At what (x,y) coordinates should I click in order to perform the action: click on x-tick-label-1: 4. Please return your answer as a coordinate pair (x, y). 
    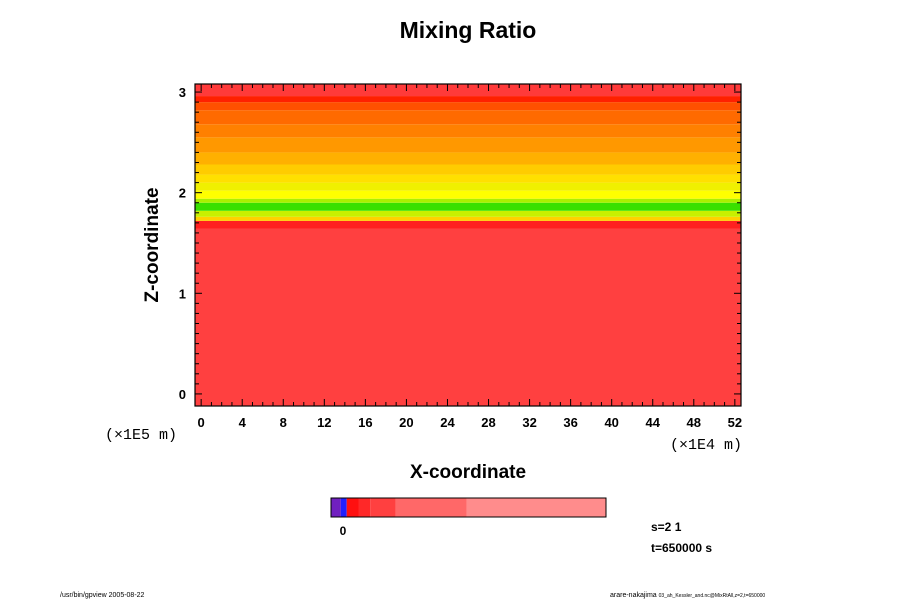
    Looking at the image, I should click on (243, 422).